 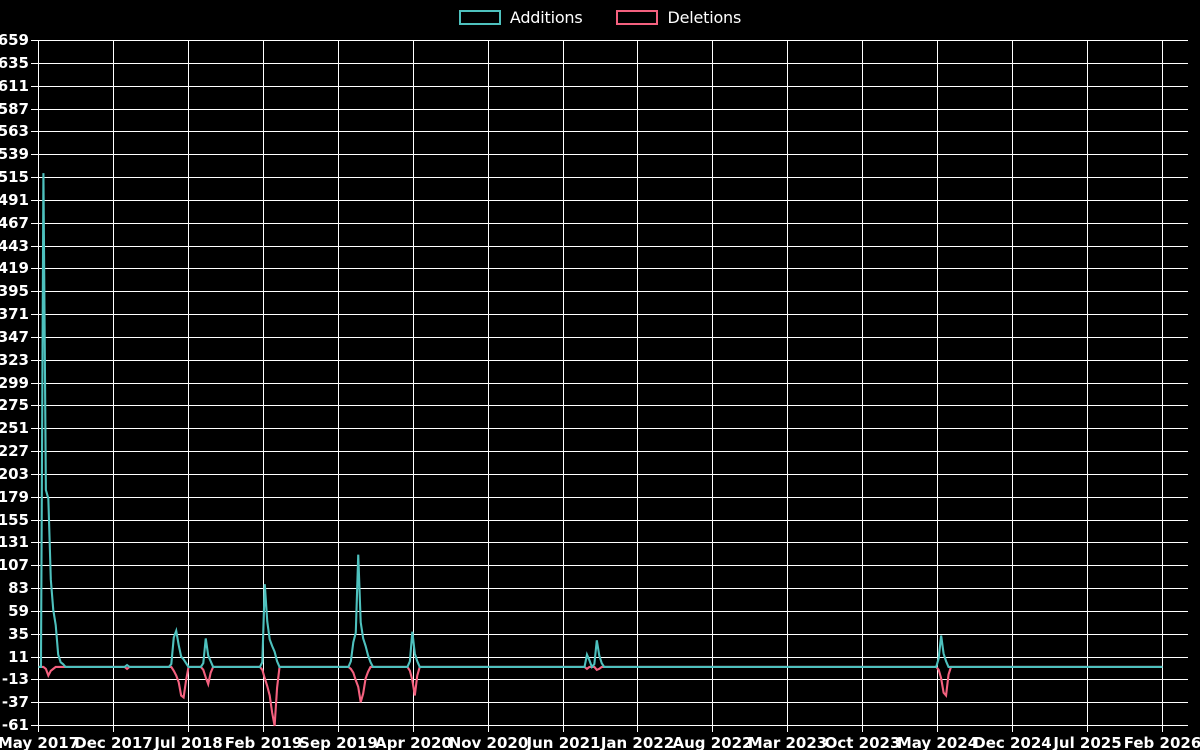 What do you see at coordinates (18, 588) in the screenshot?
I see `y-tick-label: 83` at bounding box center [18, 588].